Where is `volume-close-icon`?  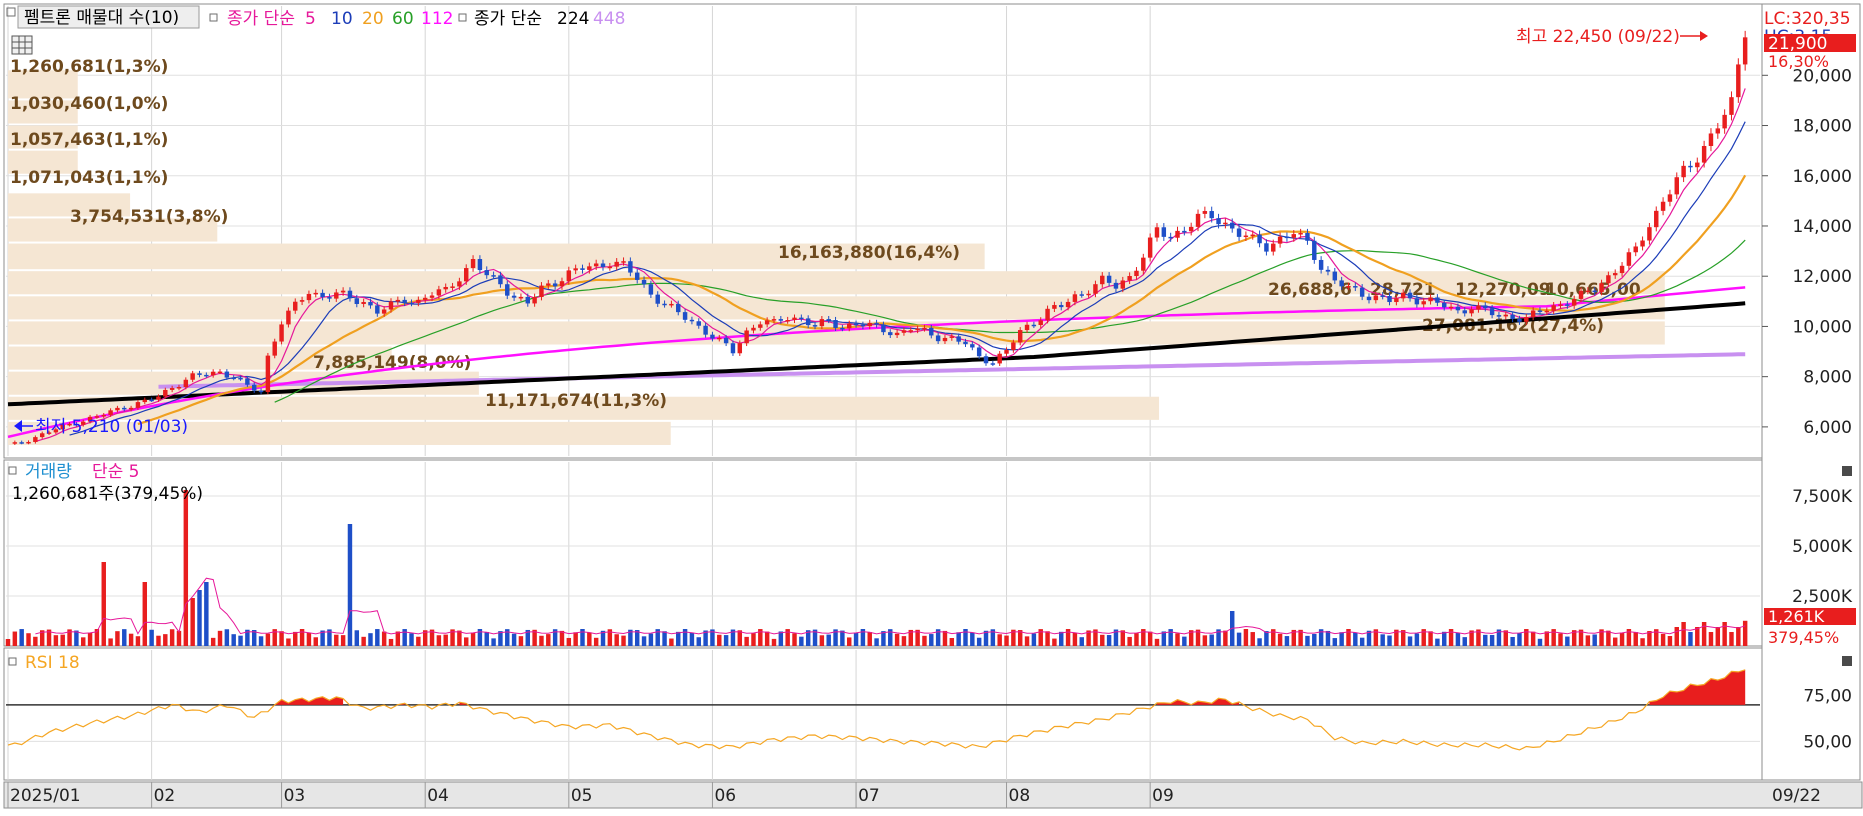
volume-close-icon is located at coordinates (1847, 471).